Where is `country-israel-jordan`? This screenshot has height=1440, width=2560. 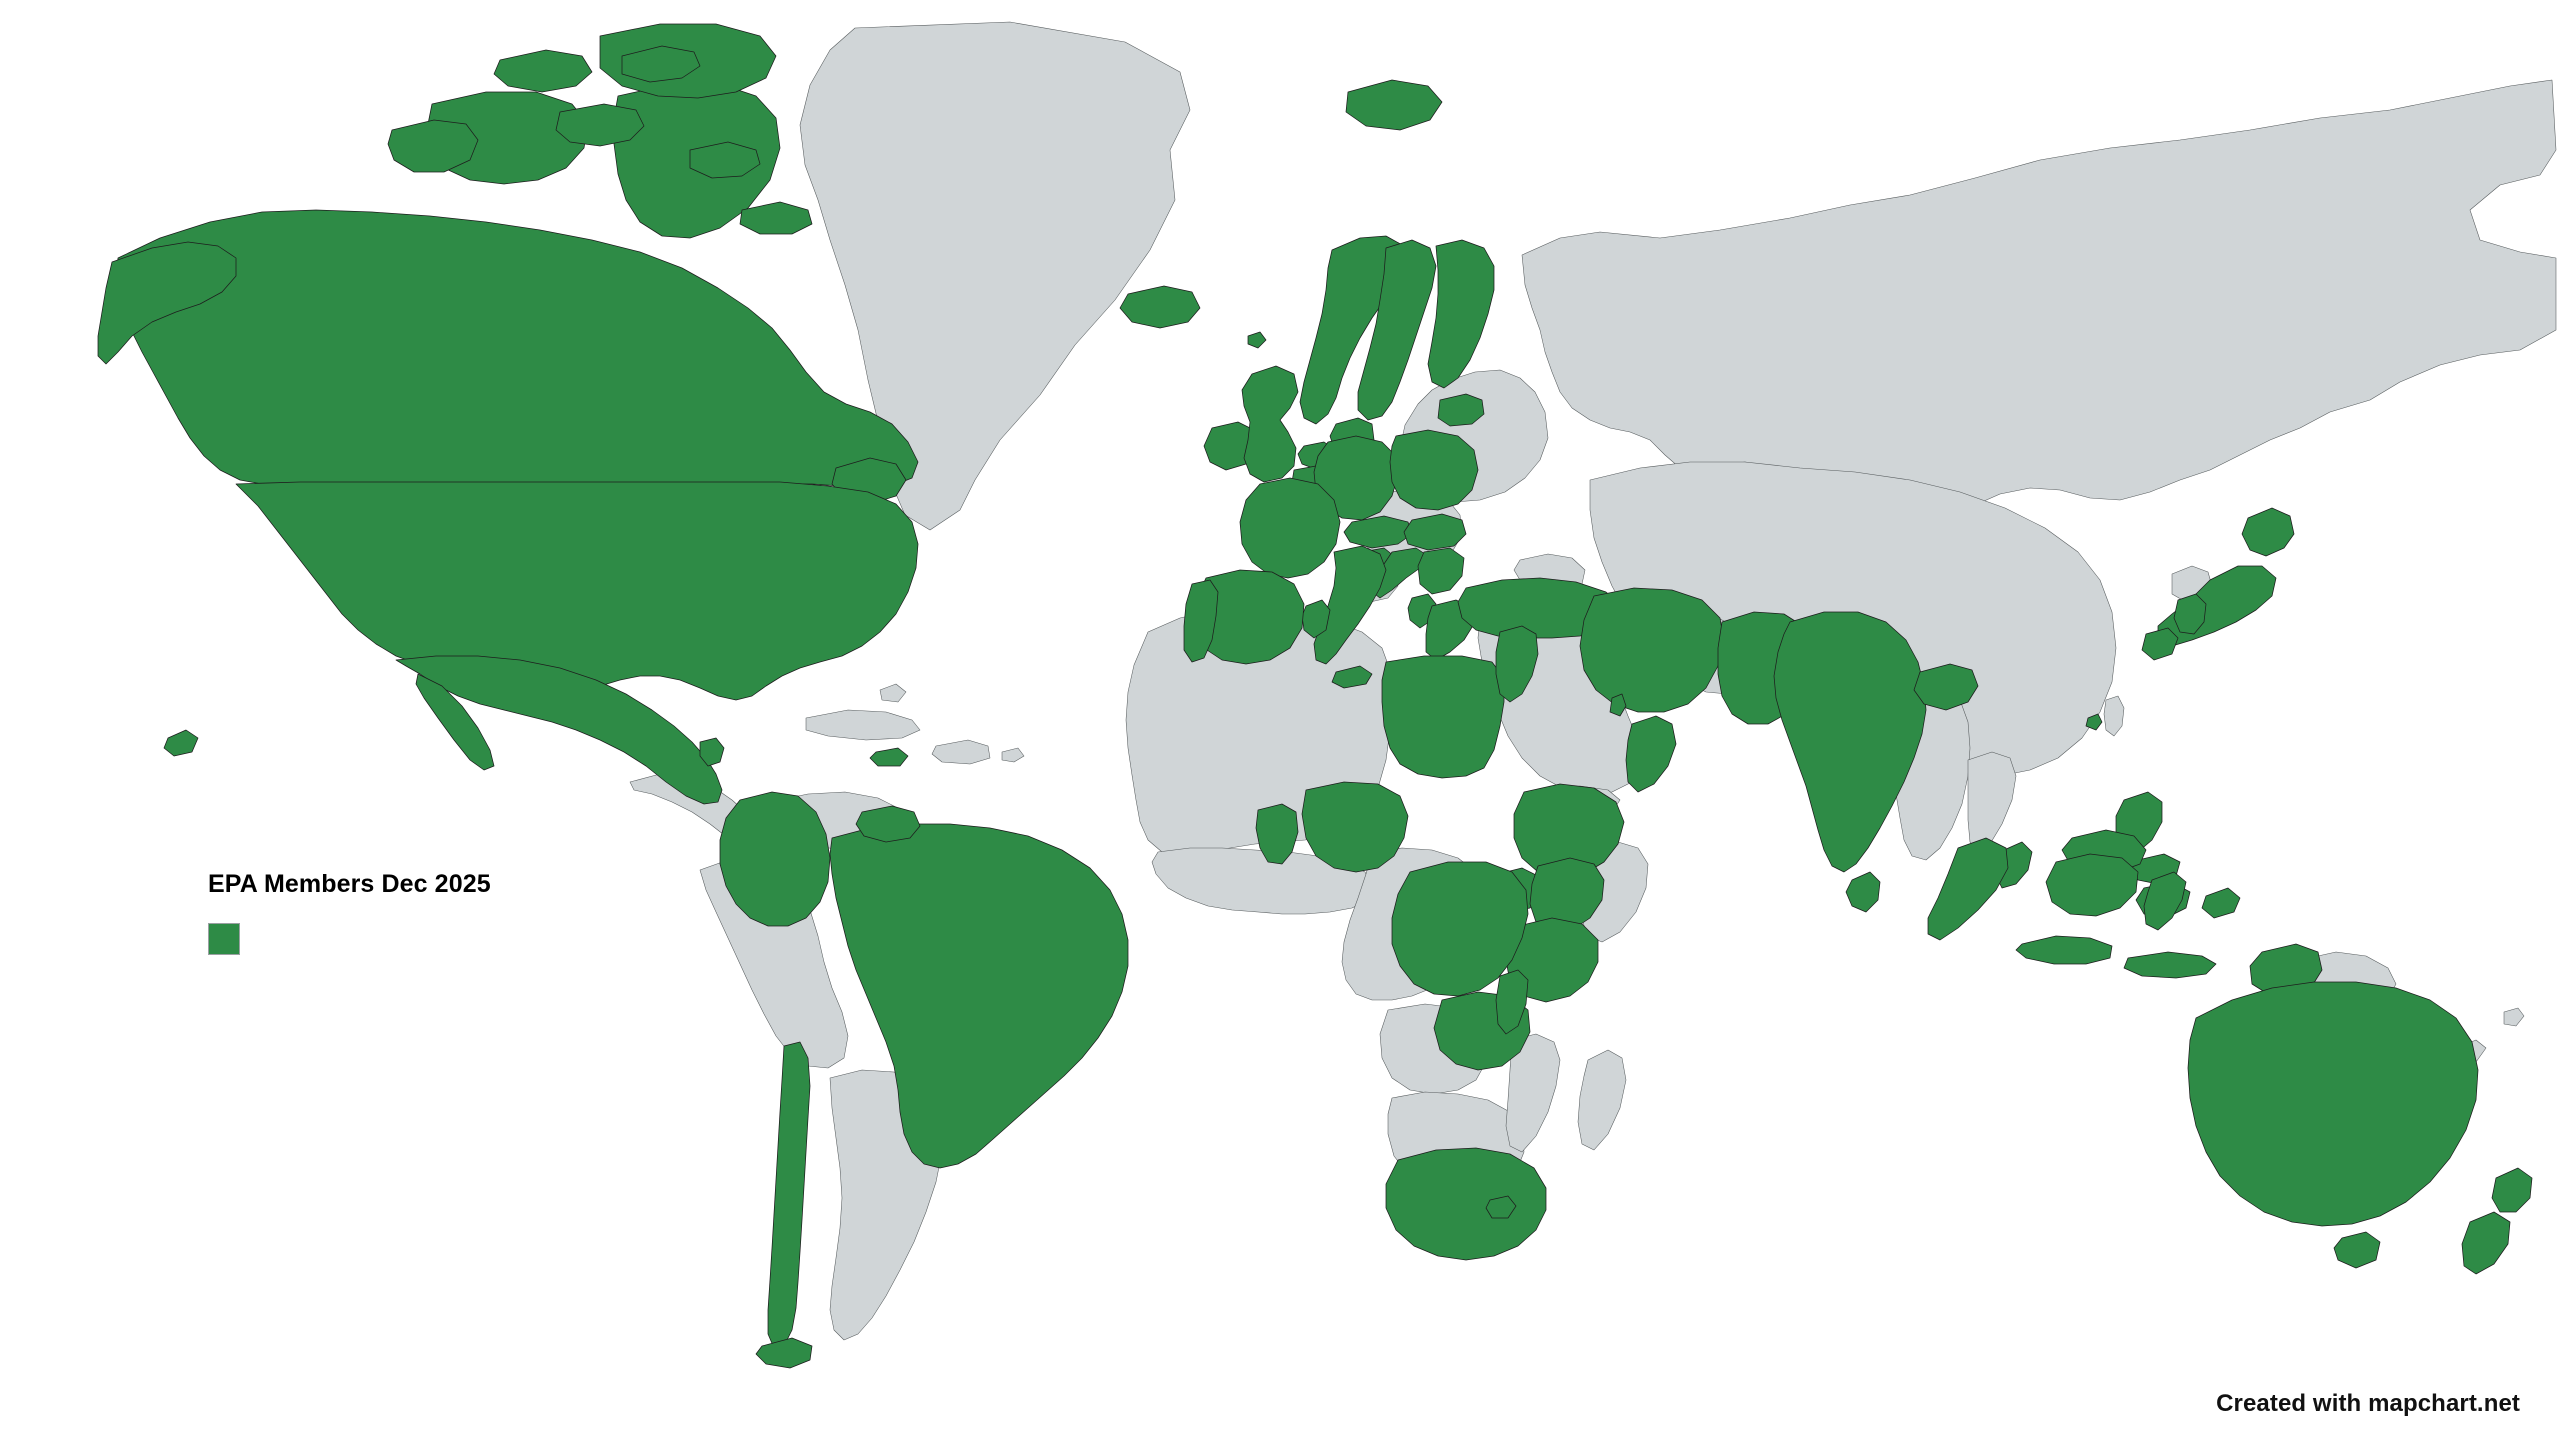
country-israel-jordan is located at coordinates (1517, 664).